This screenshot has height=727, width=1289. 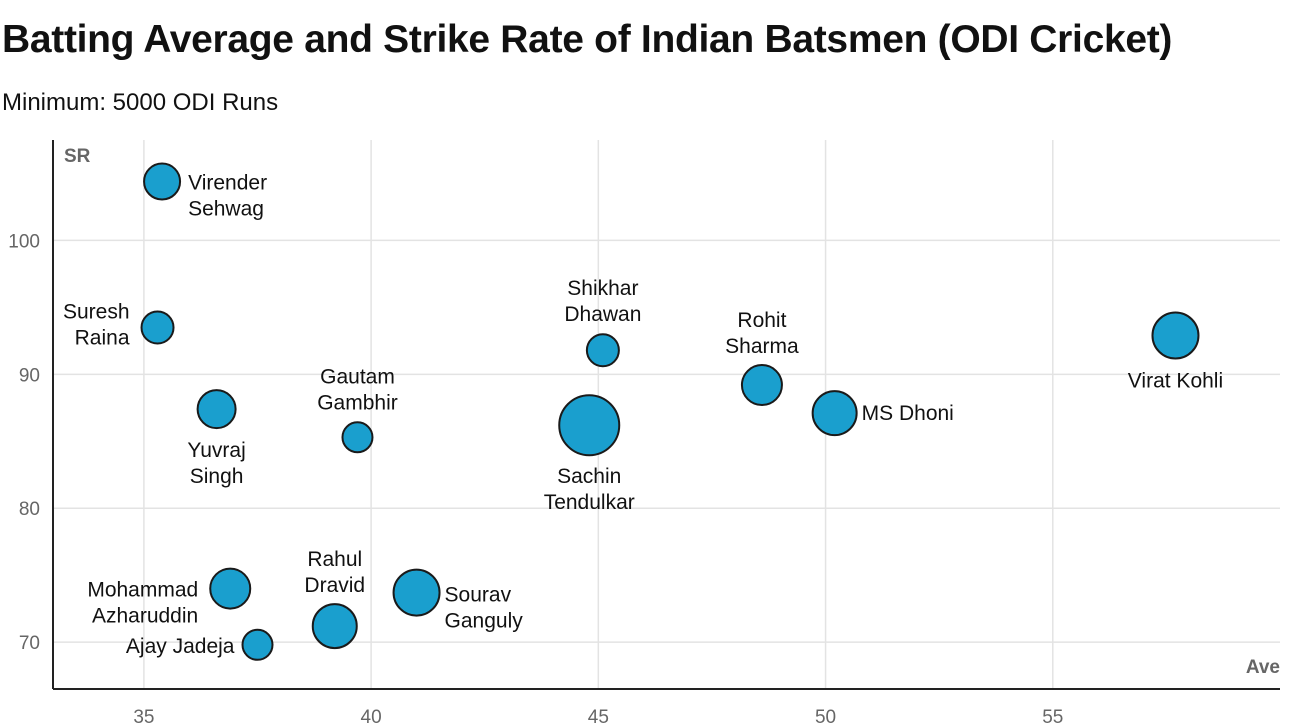 I want to click on label-yuvraj-singh: Yuvraj Singh, so click(x=216, y=463).